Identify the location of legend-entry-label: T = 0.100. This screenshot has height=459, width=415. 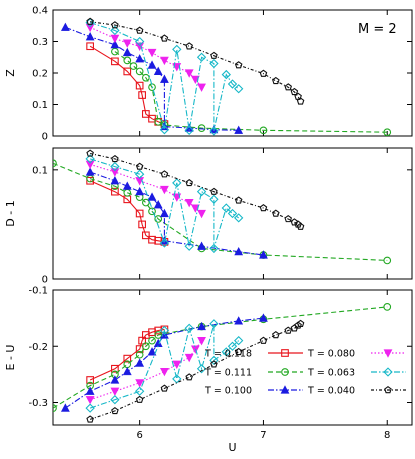
(228, 391).